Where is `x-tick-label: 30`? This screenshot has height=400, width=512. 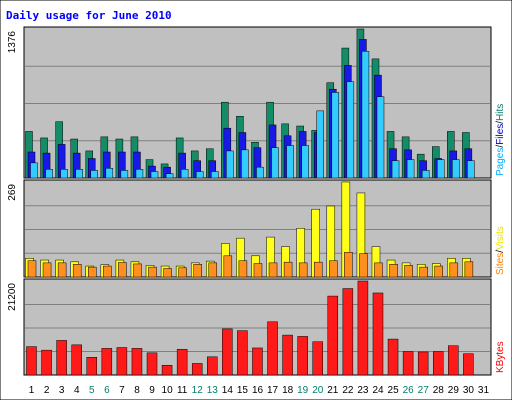
x-tick-label: 30 is located at coordinates (469, 390).